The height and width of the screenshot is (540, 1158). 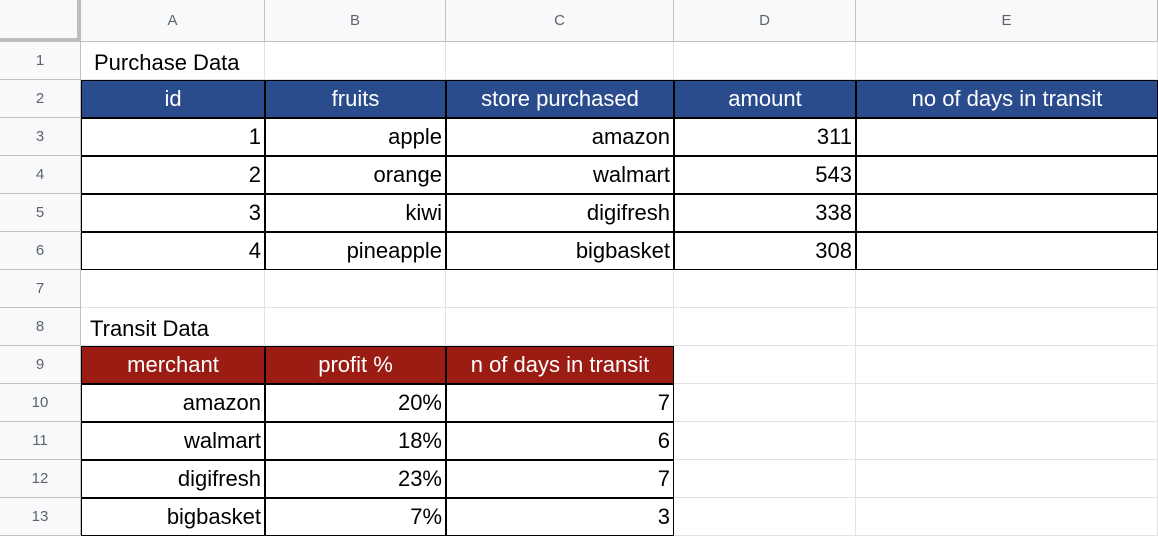 I want to click on column-header-b: B, so click(x=355, y=21).